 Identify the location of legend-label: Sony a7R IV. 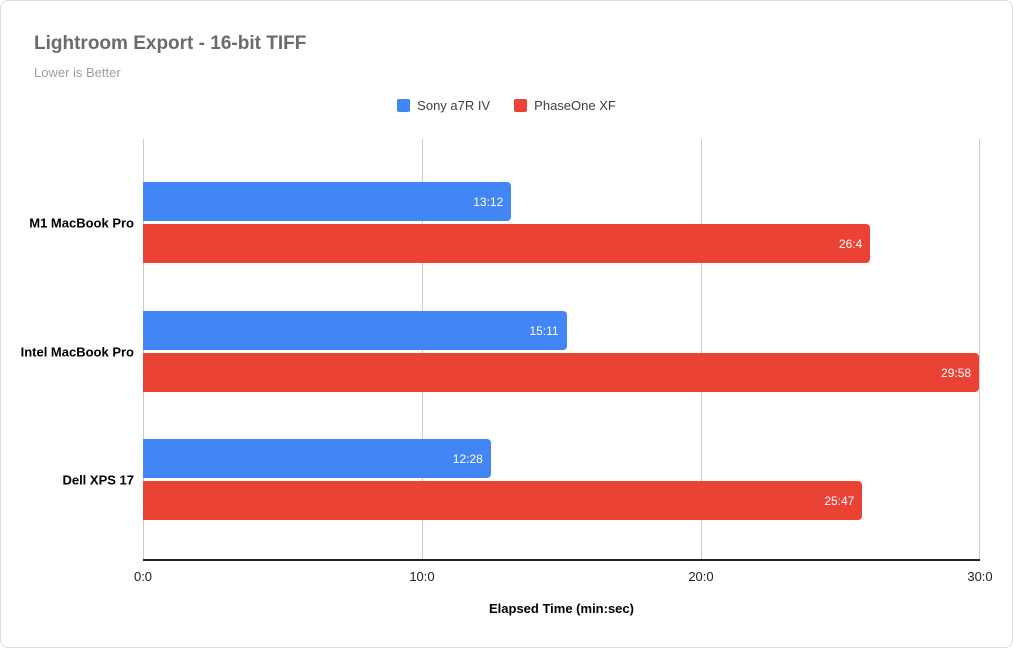
(454, 105).